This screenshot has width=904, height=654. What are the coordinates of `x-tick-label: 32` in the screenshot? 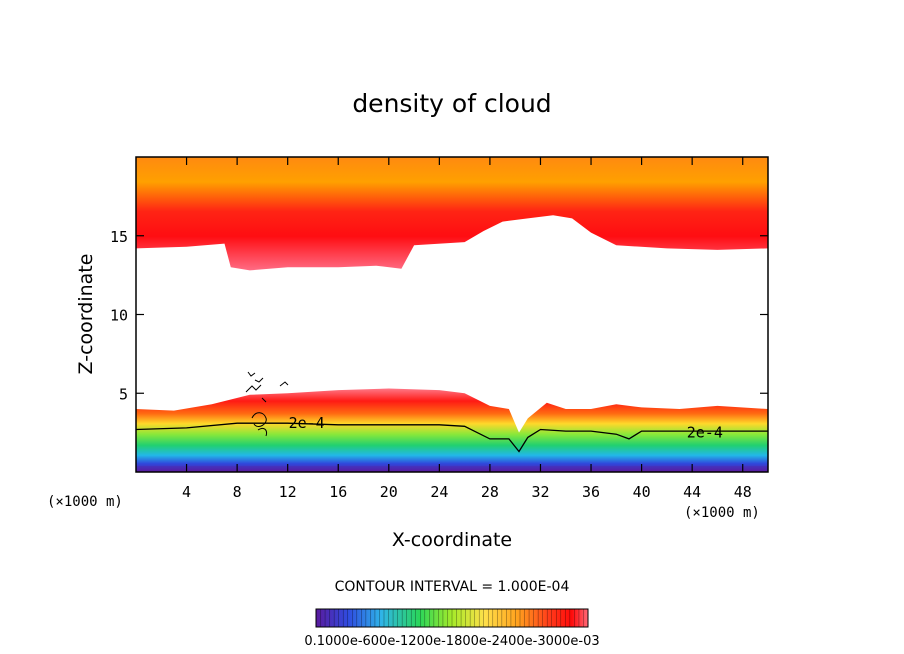 It's located at (540, 492).